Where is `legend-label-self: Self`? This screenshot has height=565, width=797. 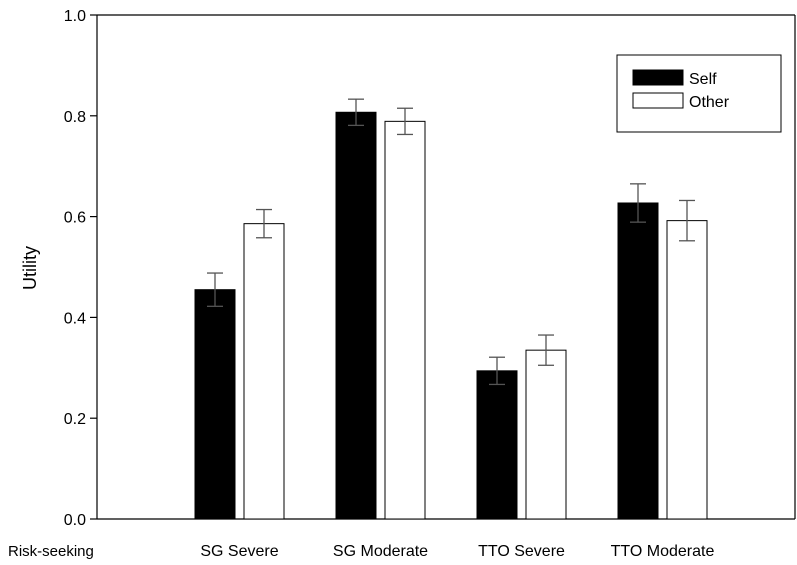
legend-label-self: Self is located at coordinates (703, 79).